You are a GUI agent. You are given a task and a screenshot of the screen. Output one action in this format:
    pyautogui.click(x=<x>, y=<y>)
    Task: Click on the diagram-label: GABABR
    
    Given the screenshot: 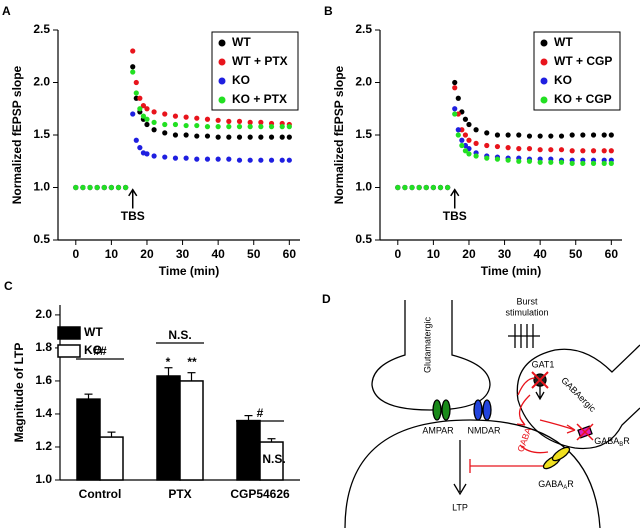 What is the action you would take?
    pyautogui.click(x=612, y=441)
    